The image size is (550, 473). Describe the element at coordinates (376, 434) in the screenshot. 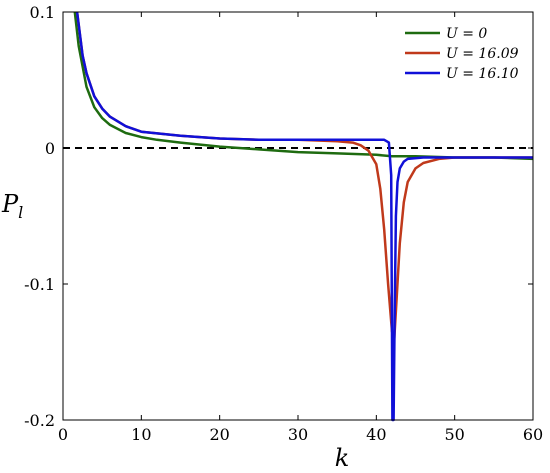

I see `x-tick-label: 40` at that location.